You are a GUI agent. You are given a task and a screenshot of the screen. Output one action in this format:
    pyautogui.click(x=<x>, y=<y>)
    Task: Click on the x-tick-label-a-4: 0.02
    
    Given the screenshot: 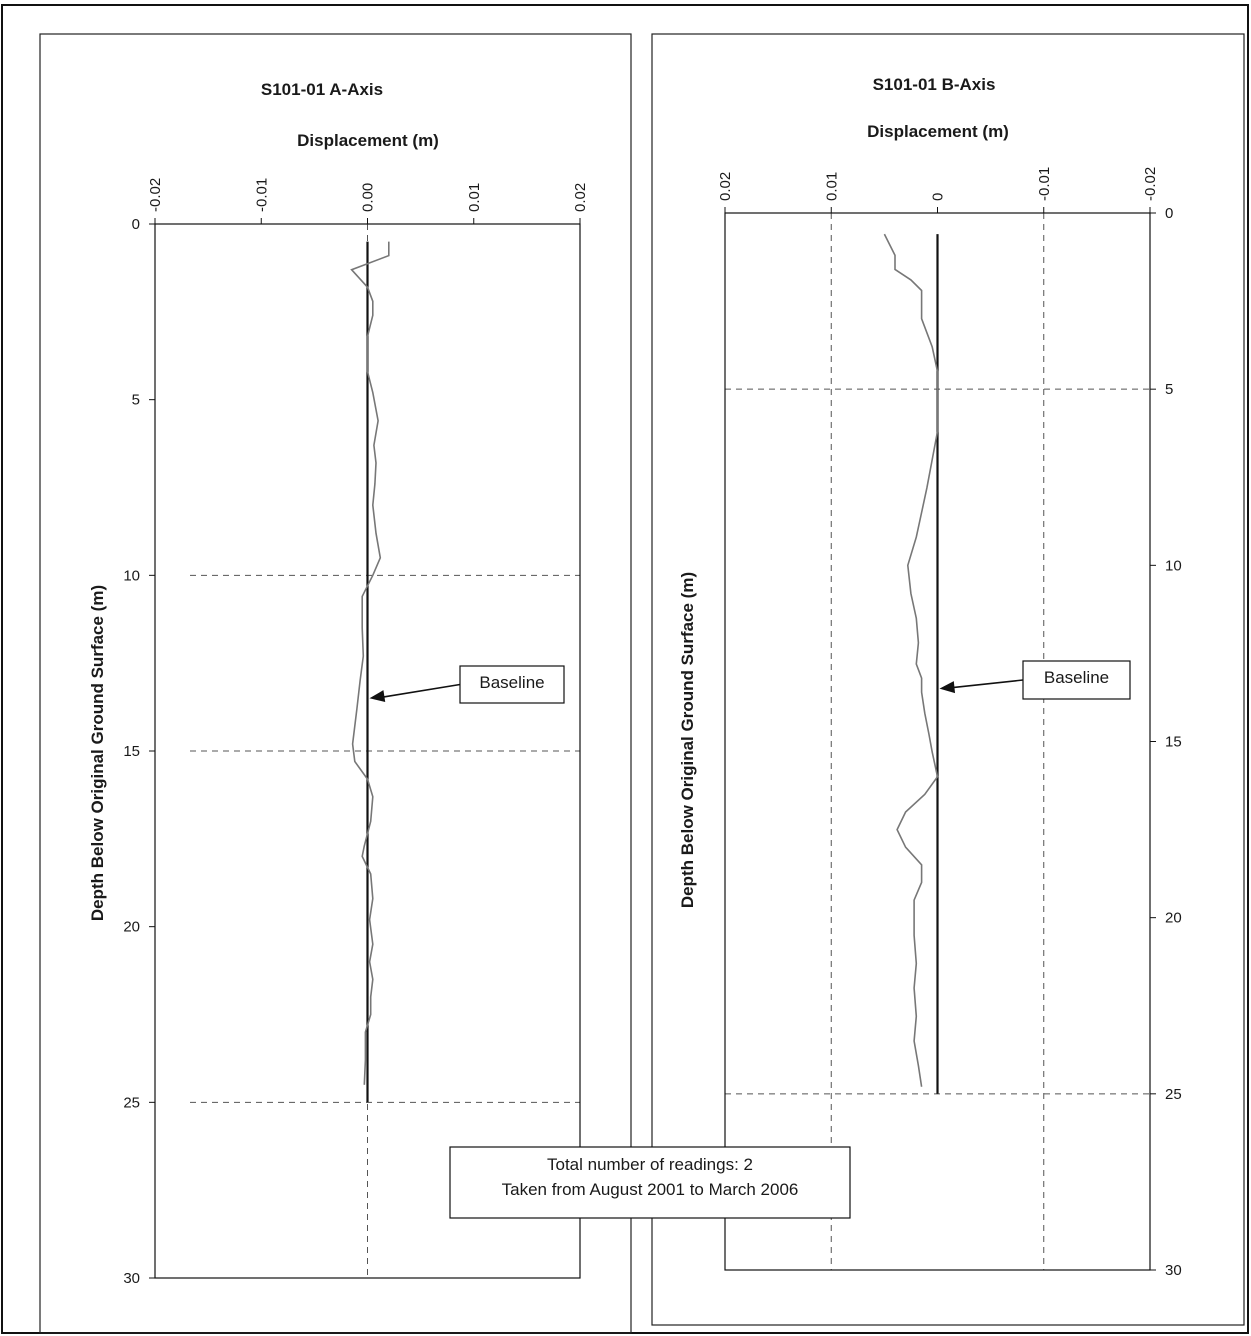 What is the action you would take?
    pyautogui.click(x=580, y=197)
    